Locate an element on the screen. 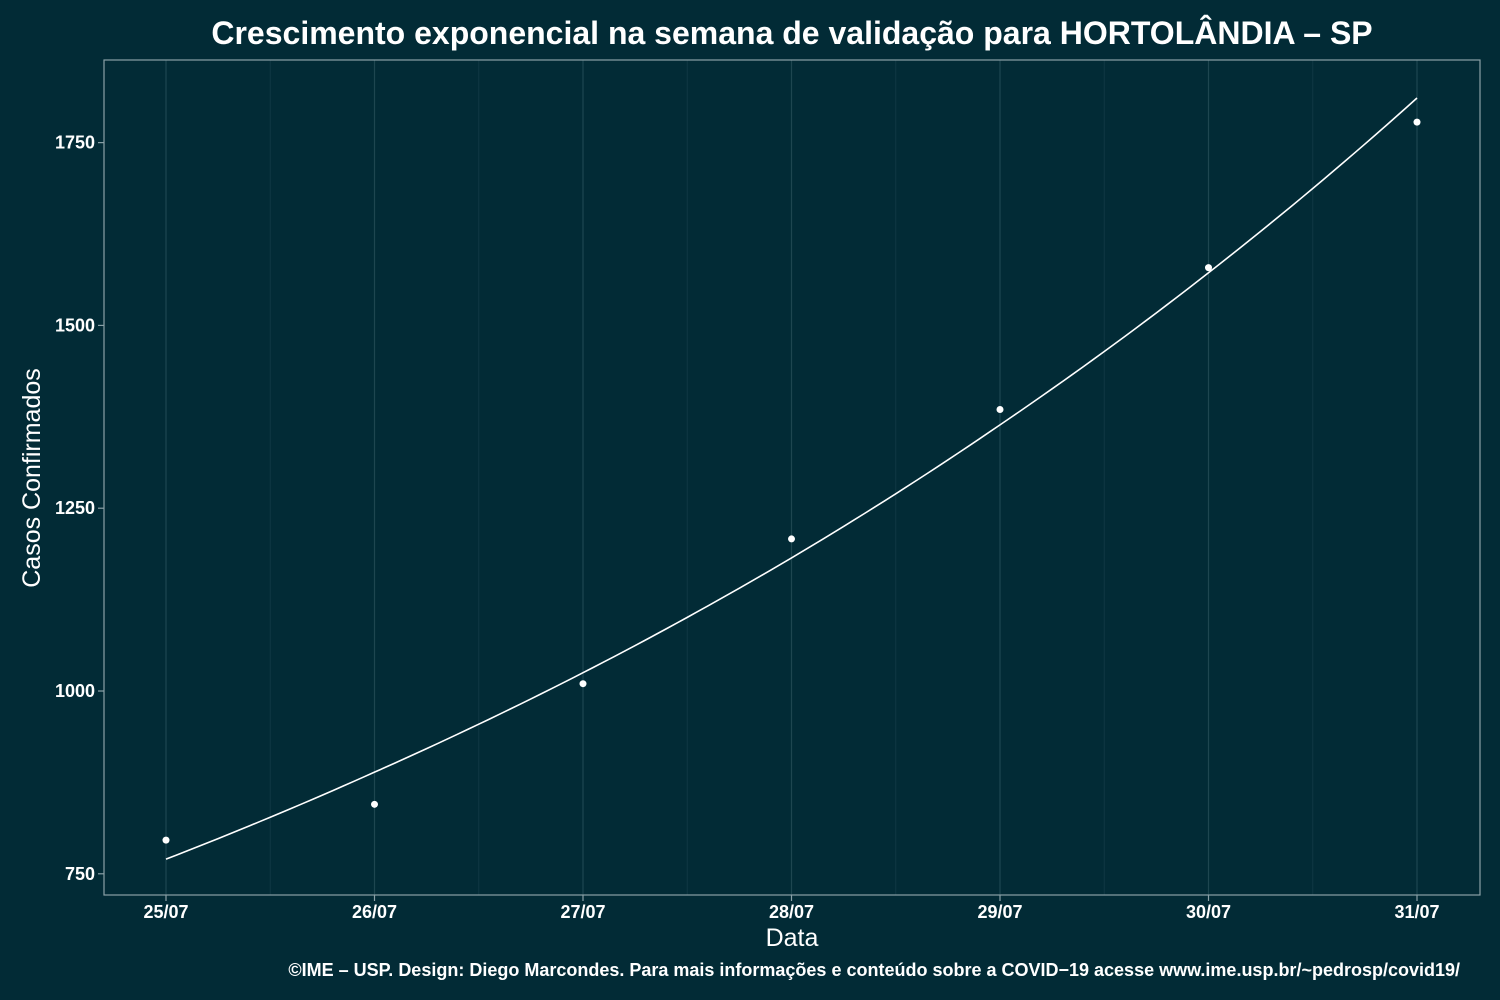 The image size is (1500, 1000). y-tick-label: 750 is located at coordinates (80, 874).